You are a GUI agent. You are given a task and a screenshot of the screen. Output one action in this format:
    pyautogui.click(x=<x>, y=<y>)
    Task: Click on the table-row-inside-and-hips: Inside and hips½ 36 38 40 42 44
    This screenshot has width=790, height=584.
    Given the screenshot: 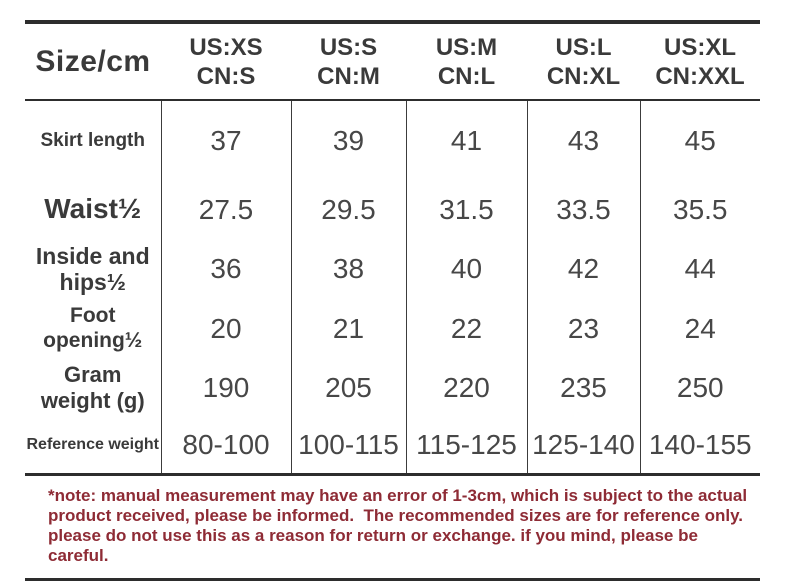 What is the action you would take?
    pyautogui.click(x=392, y=269)
    